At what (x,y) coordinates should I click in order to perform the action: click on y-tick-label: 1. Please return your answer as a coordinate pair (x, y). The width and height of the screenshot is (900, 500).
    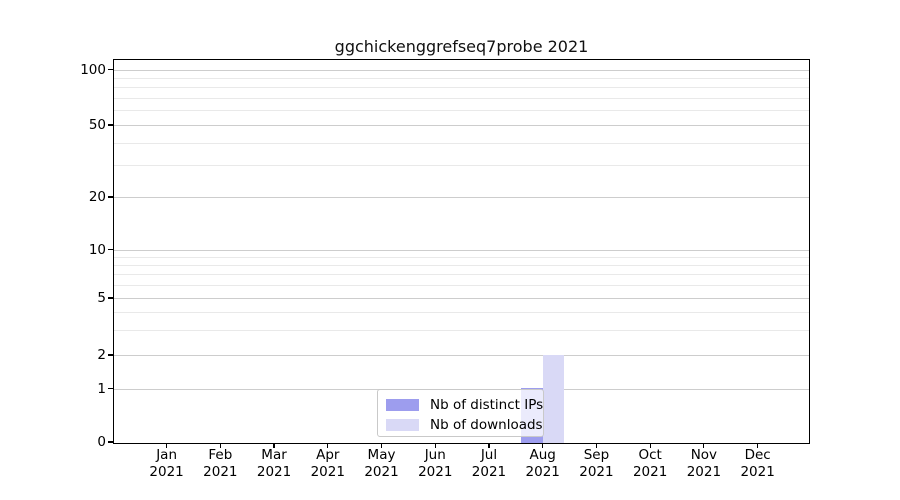
    Looking at the image, I should click on (101, 388).